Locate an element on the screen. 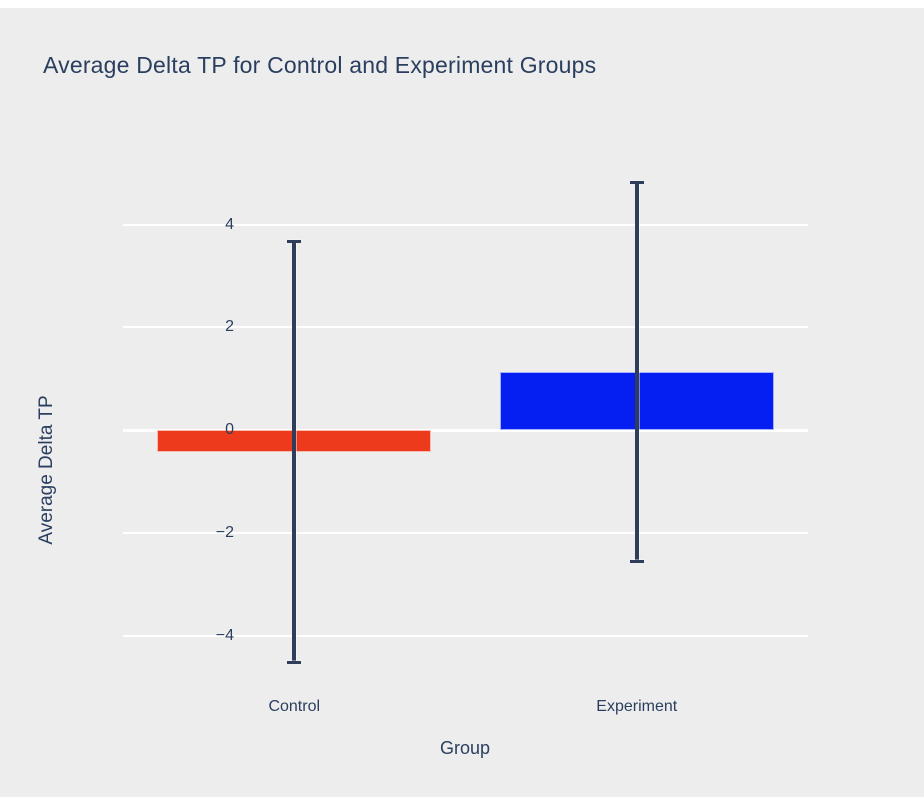 This screenshot has height=805, width=924. error-bar-control is located at coordinates (294, 452).